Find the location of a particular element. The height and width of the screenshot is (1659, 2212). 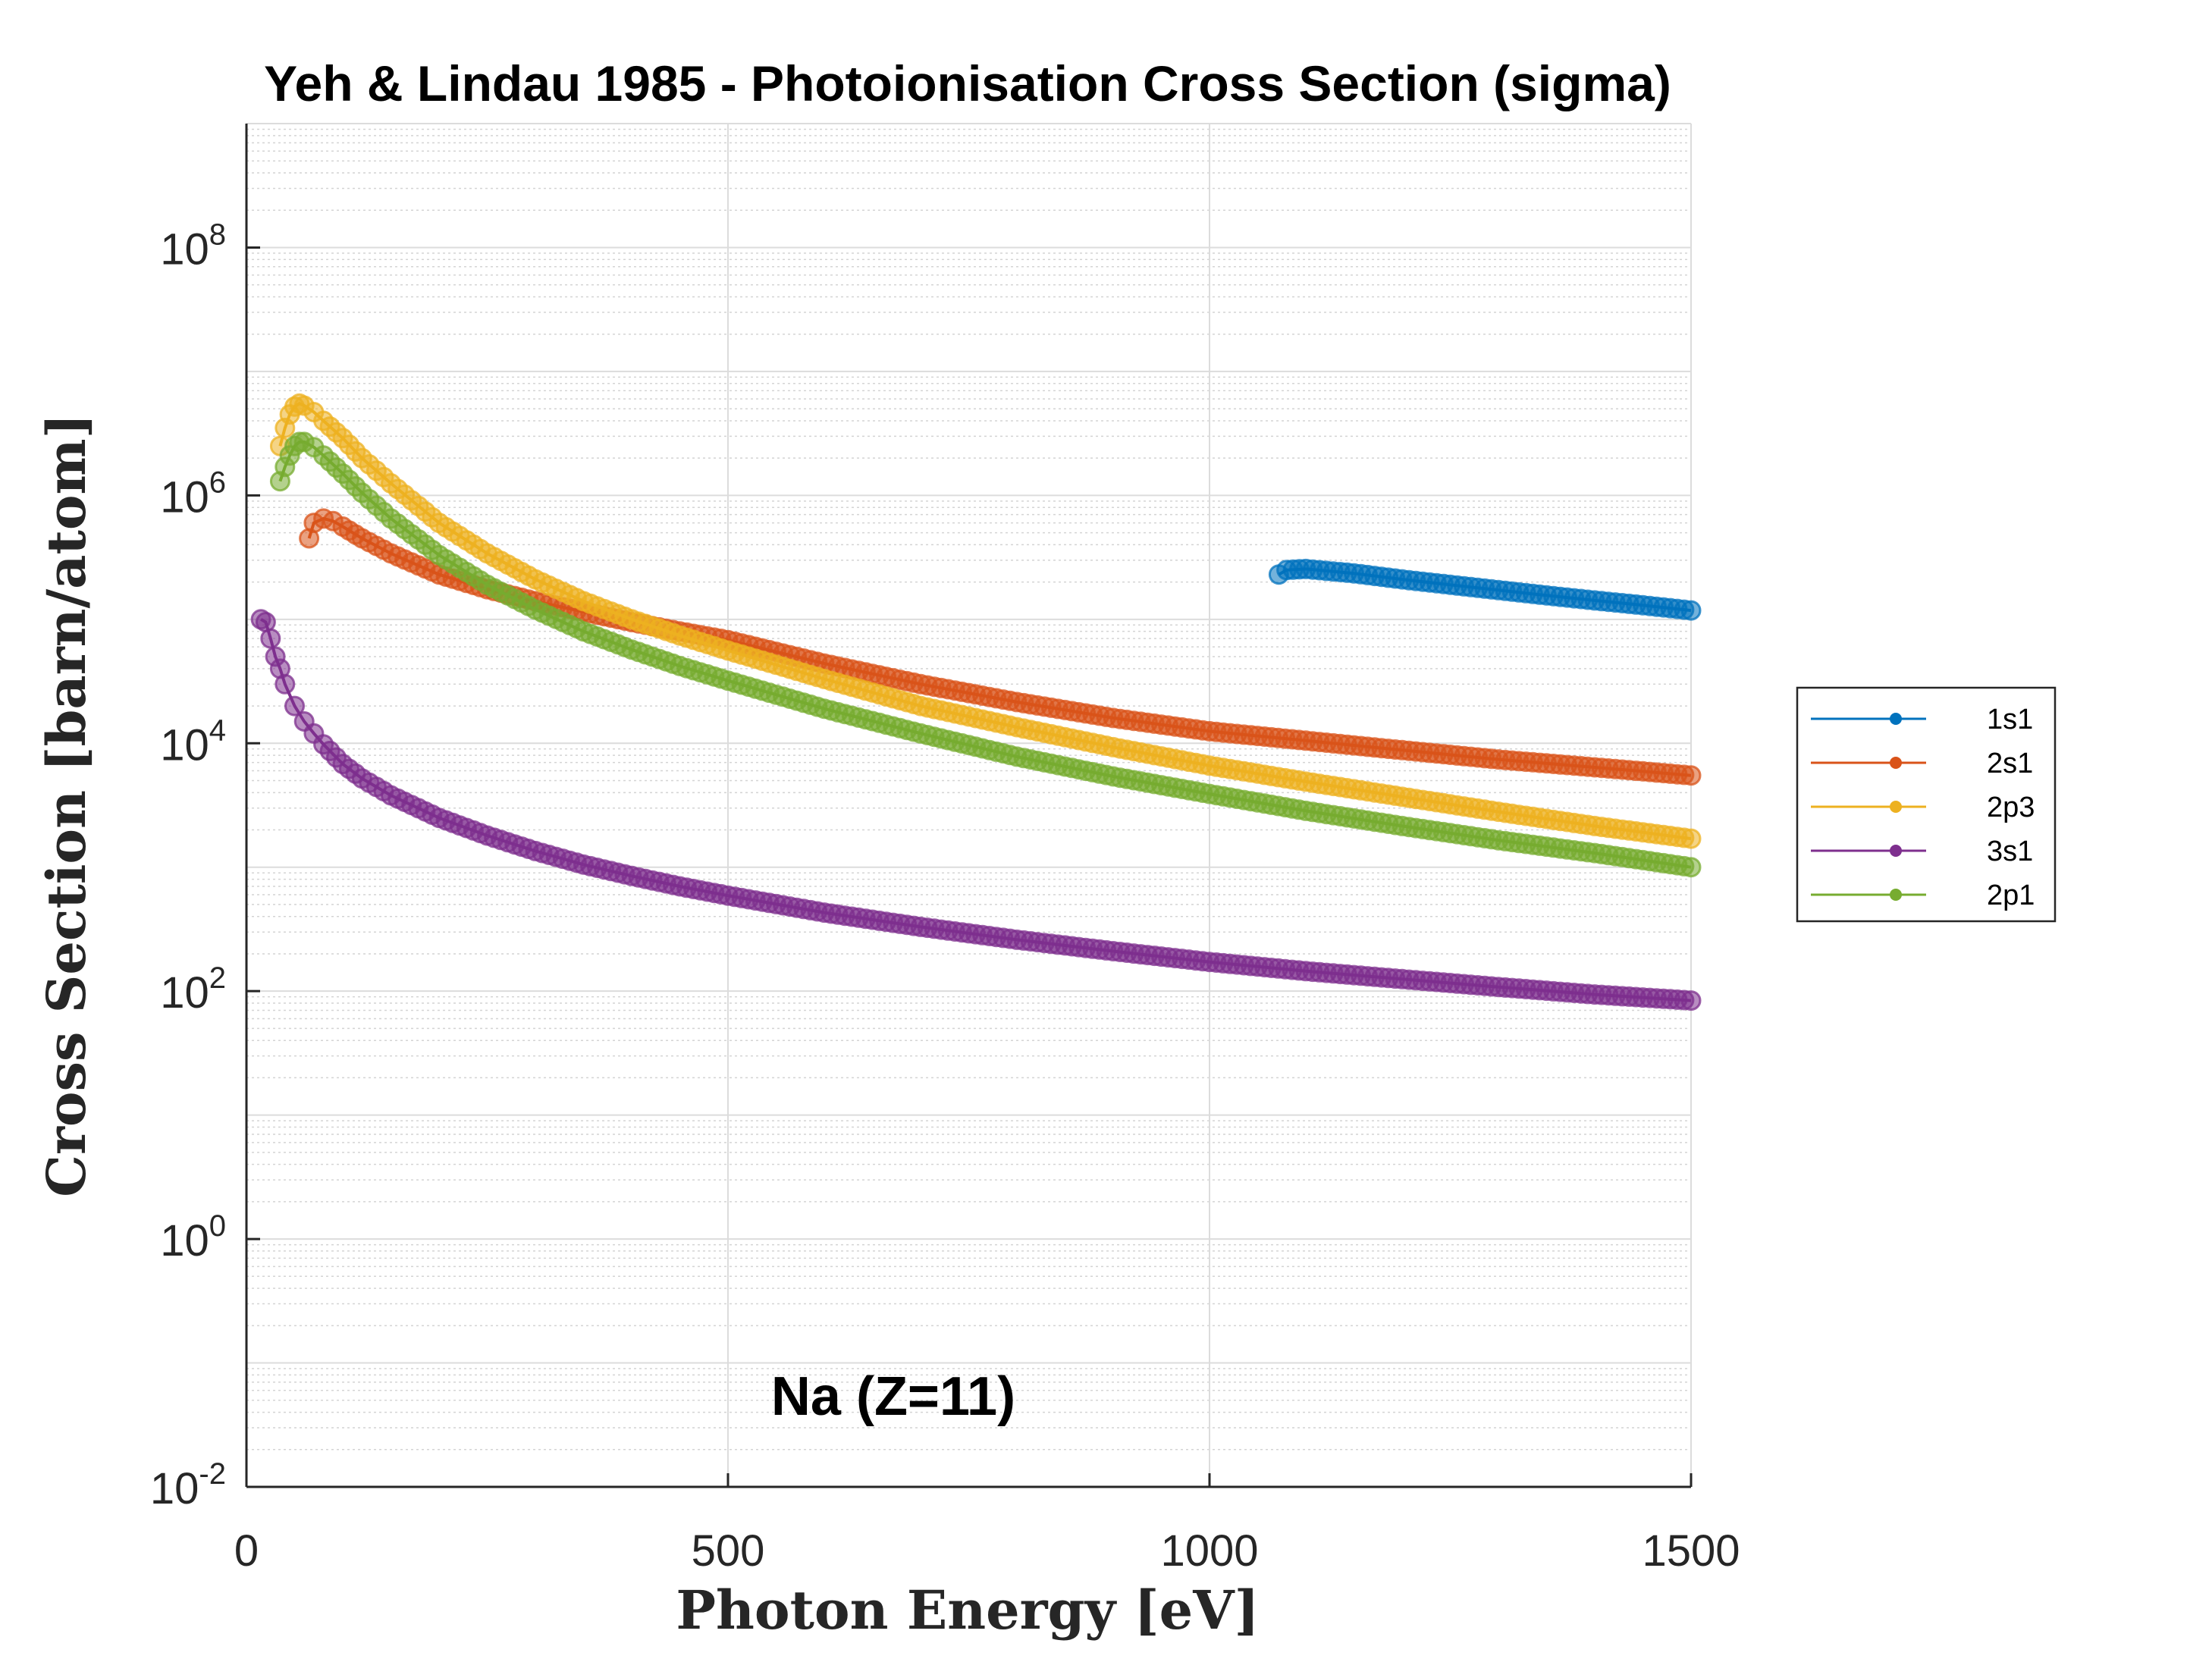

legend-item-2s1: 2s1 is located at coordinates (1922, 764).